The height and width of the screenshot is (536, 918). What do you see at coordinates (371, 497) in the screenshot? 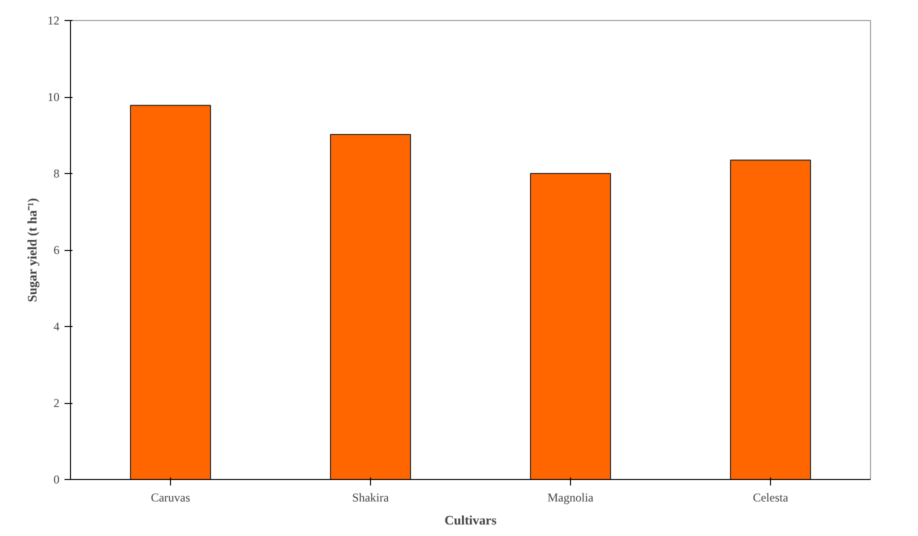
I see `x-tick-label: Shakira` at bounding box center [371, 497].